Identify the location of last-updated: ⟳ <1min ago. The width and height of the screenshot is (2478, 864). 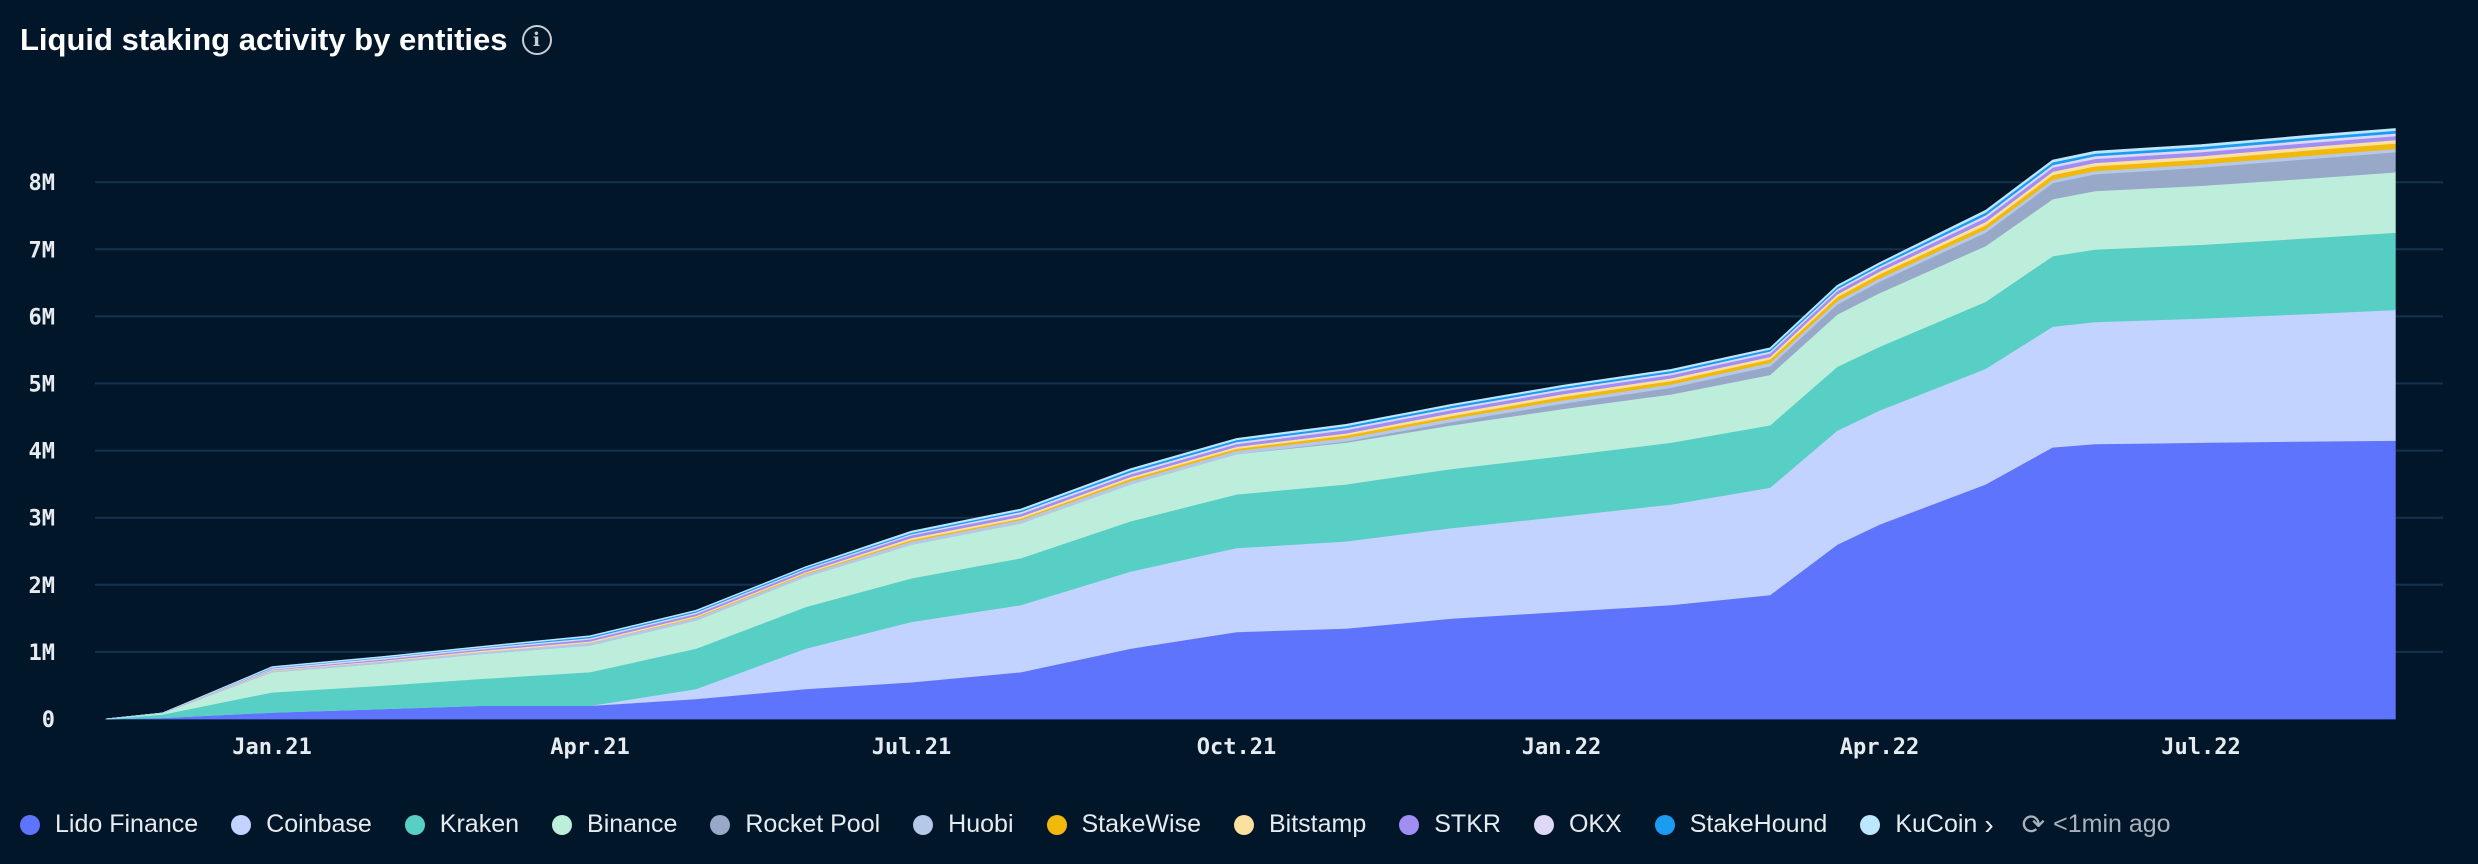
(2096, 824).